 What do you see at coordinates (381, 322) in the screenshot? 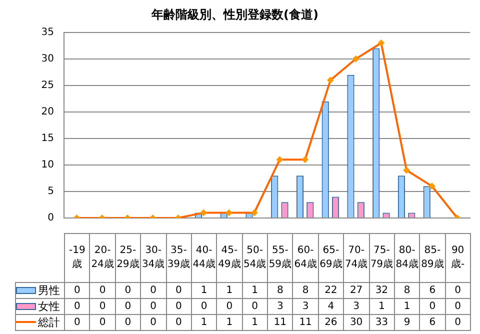
I see `data-label: 33` at bounding box center [381, 322].